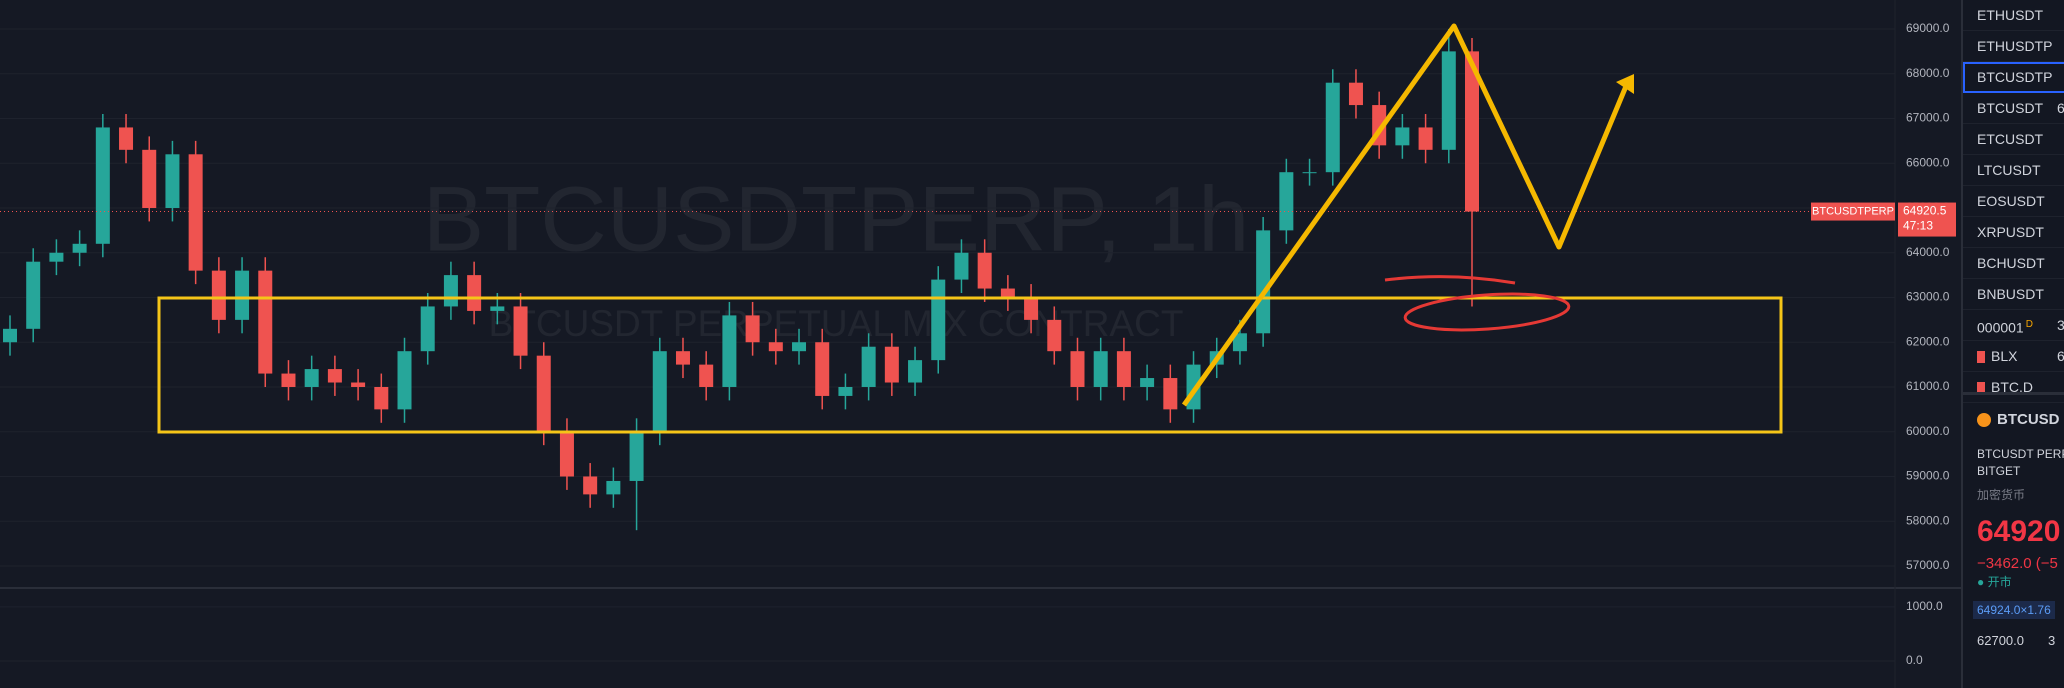  I want to click on watchlist-row: EOSUSDT, so click(2013, 201).